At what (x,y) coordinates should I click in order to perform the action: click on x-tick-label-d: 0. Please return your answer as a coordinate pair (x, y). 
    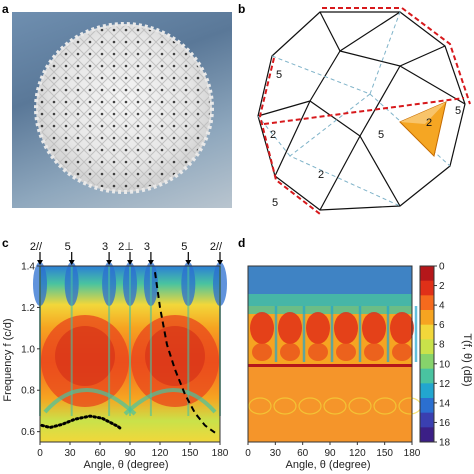
    Looking at the image, I should click on (248, 453).